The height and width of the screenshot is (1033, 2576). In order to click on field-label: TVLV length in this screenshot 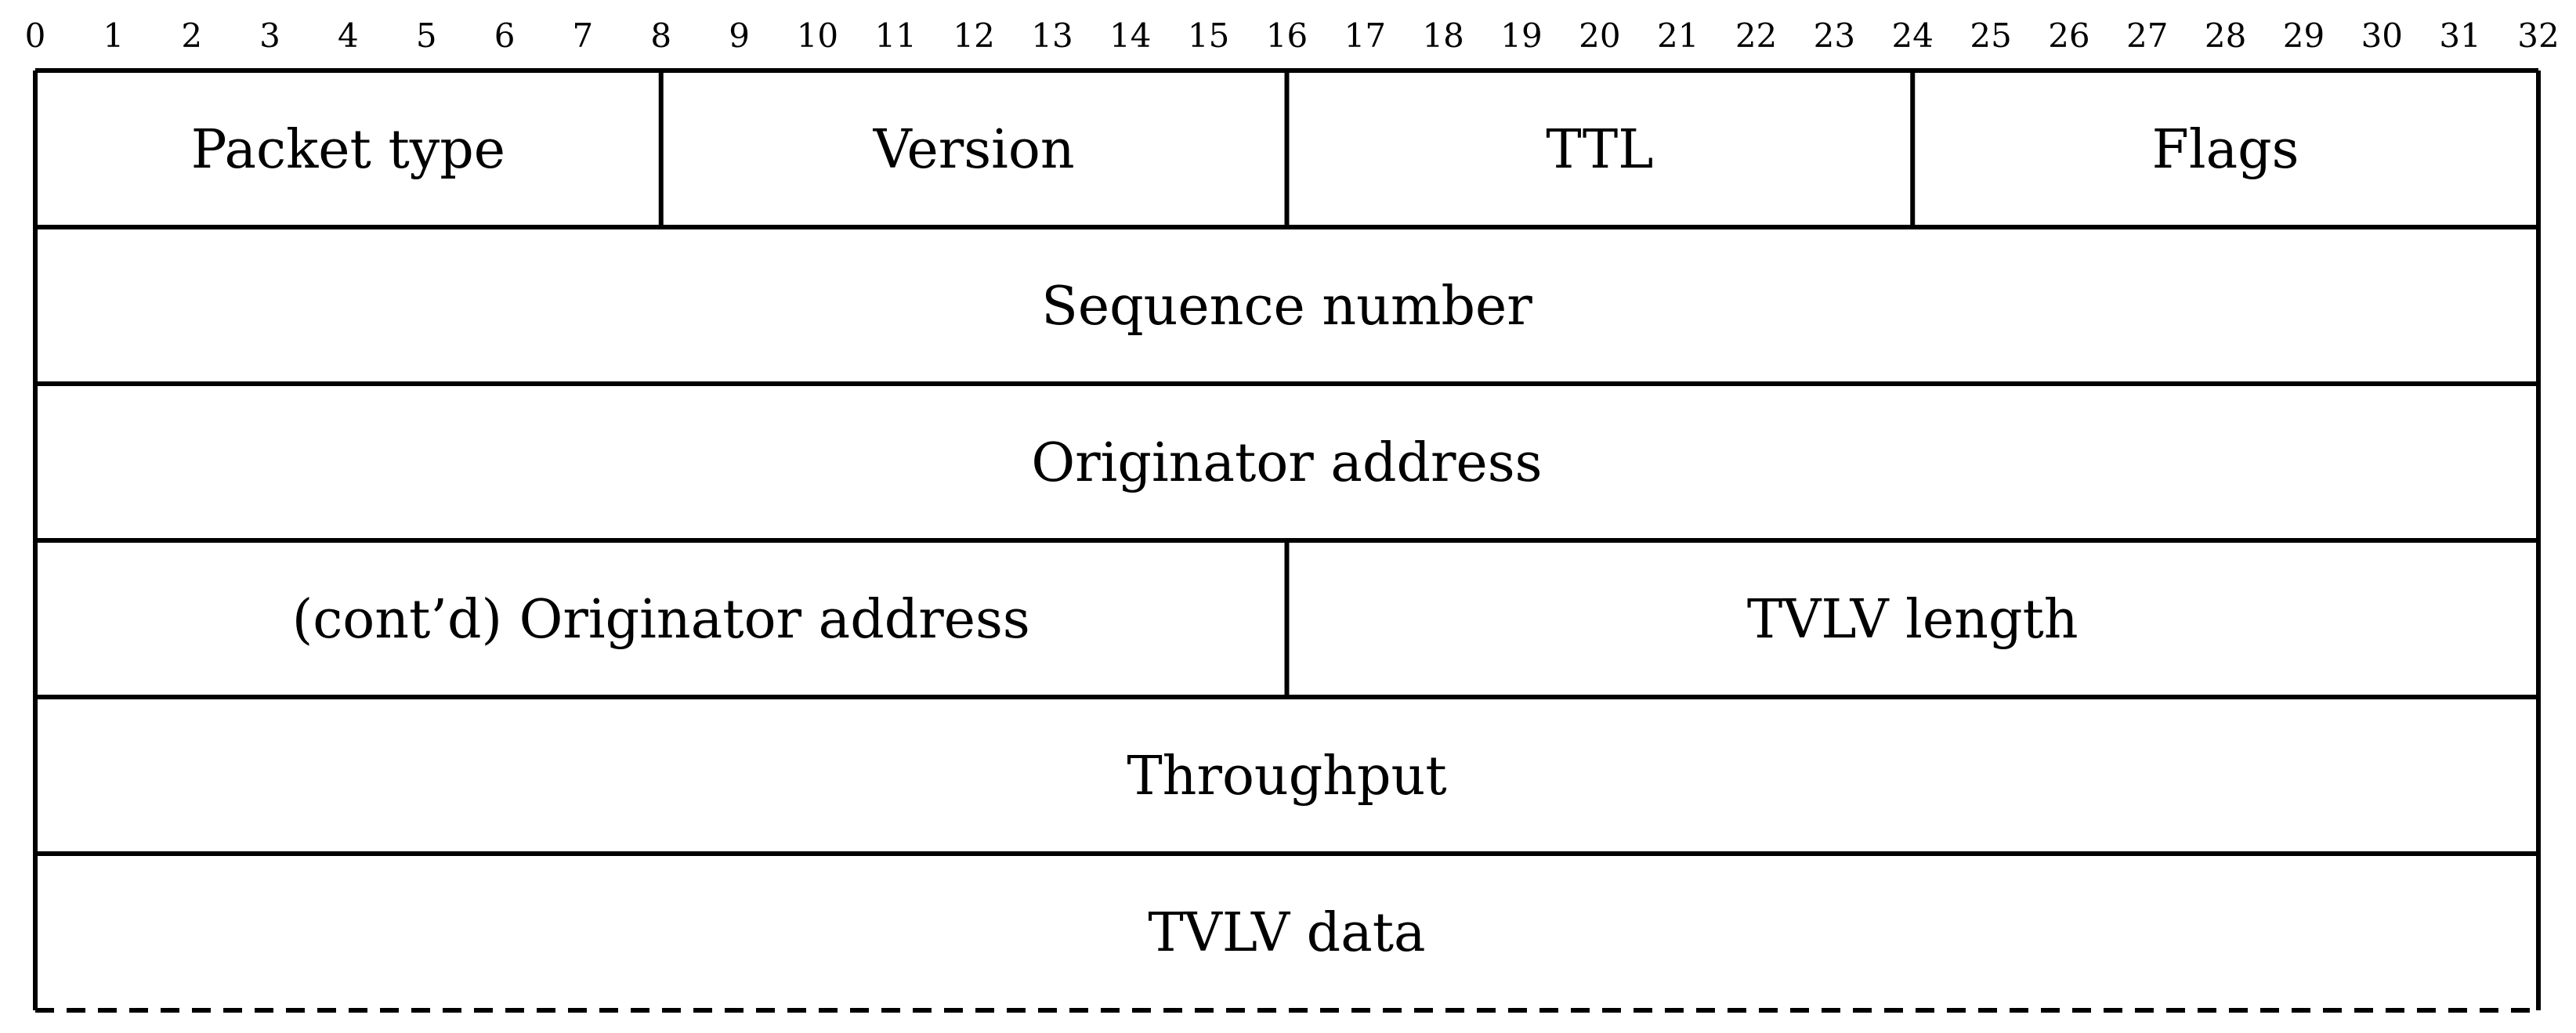, I will do `click(1913, 620)`.